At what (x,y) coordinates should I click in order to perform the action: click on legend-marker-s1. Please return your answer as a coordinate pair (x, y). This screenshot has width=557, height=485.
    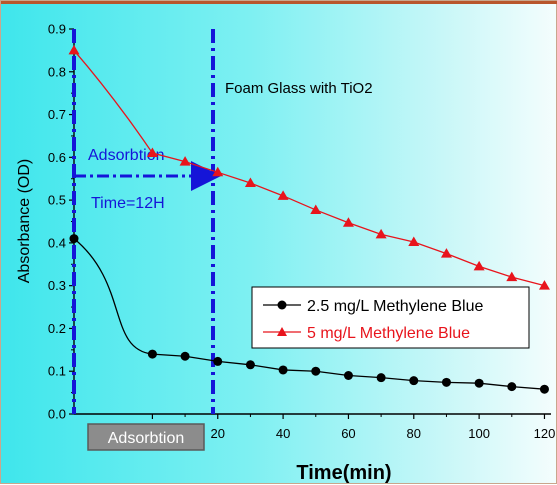
    Looking at the image, I should click on (282, 331).